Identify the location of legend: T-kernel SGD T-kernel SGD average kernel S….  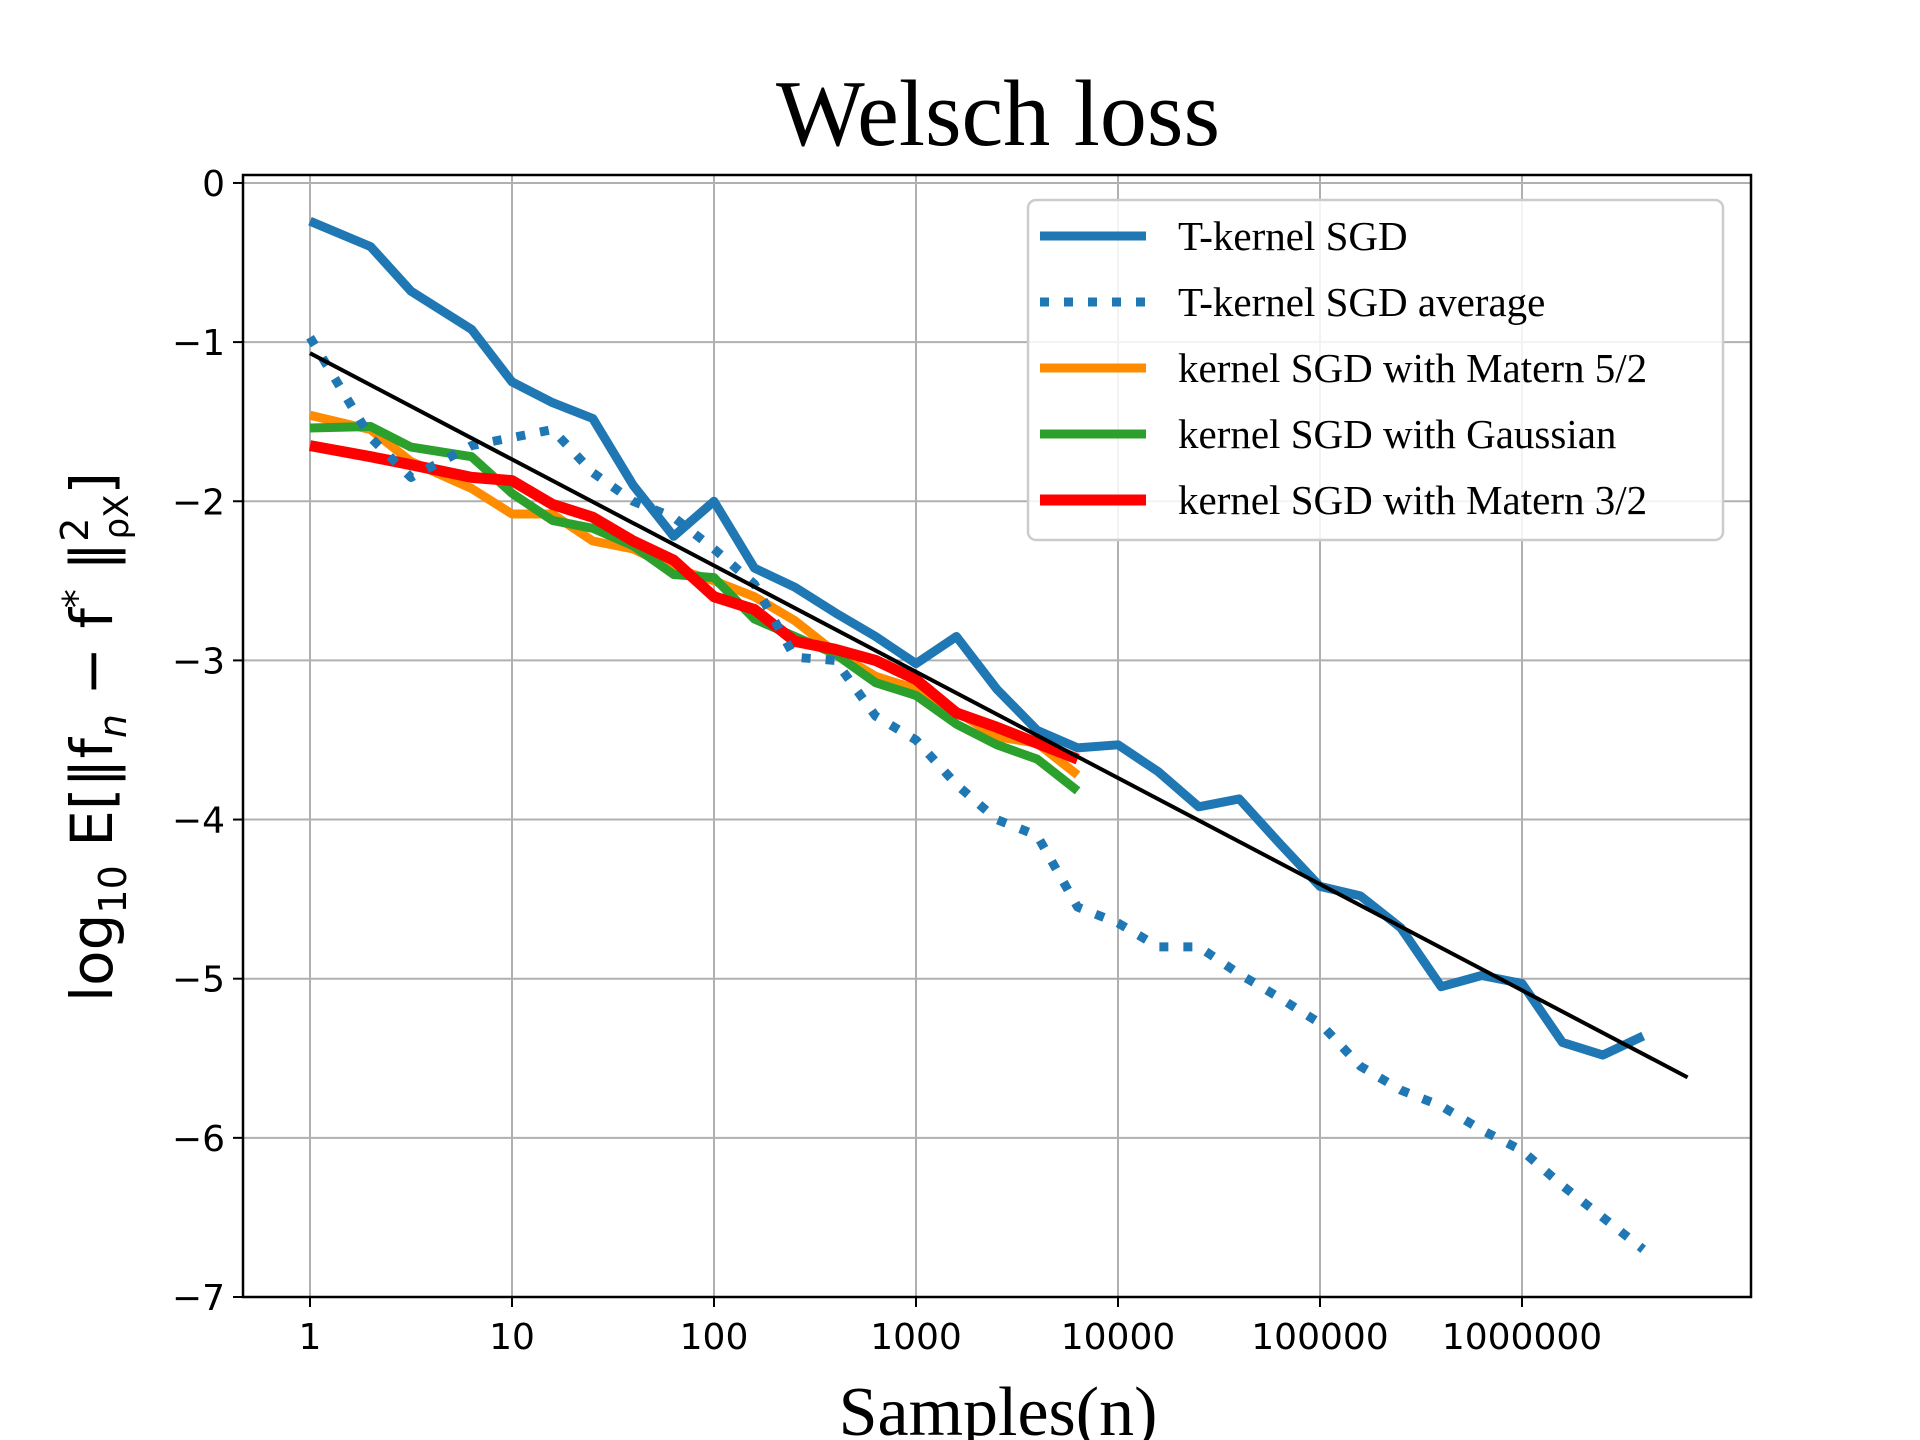
(1375, 370).